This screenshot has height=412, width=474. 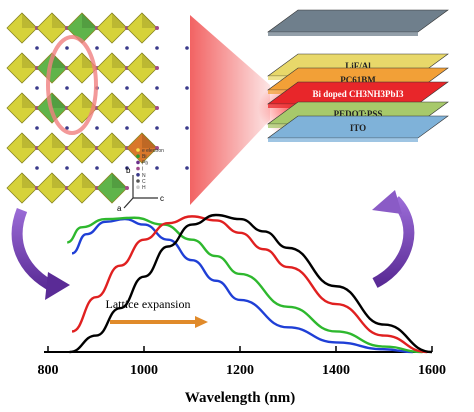 I want to click on stack-layer-label: LiF/Al, so click(x=358, y=66).